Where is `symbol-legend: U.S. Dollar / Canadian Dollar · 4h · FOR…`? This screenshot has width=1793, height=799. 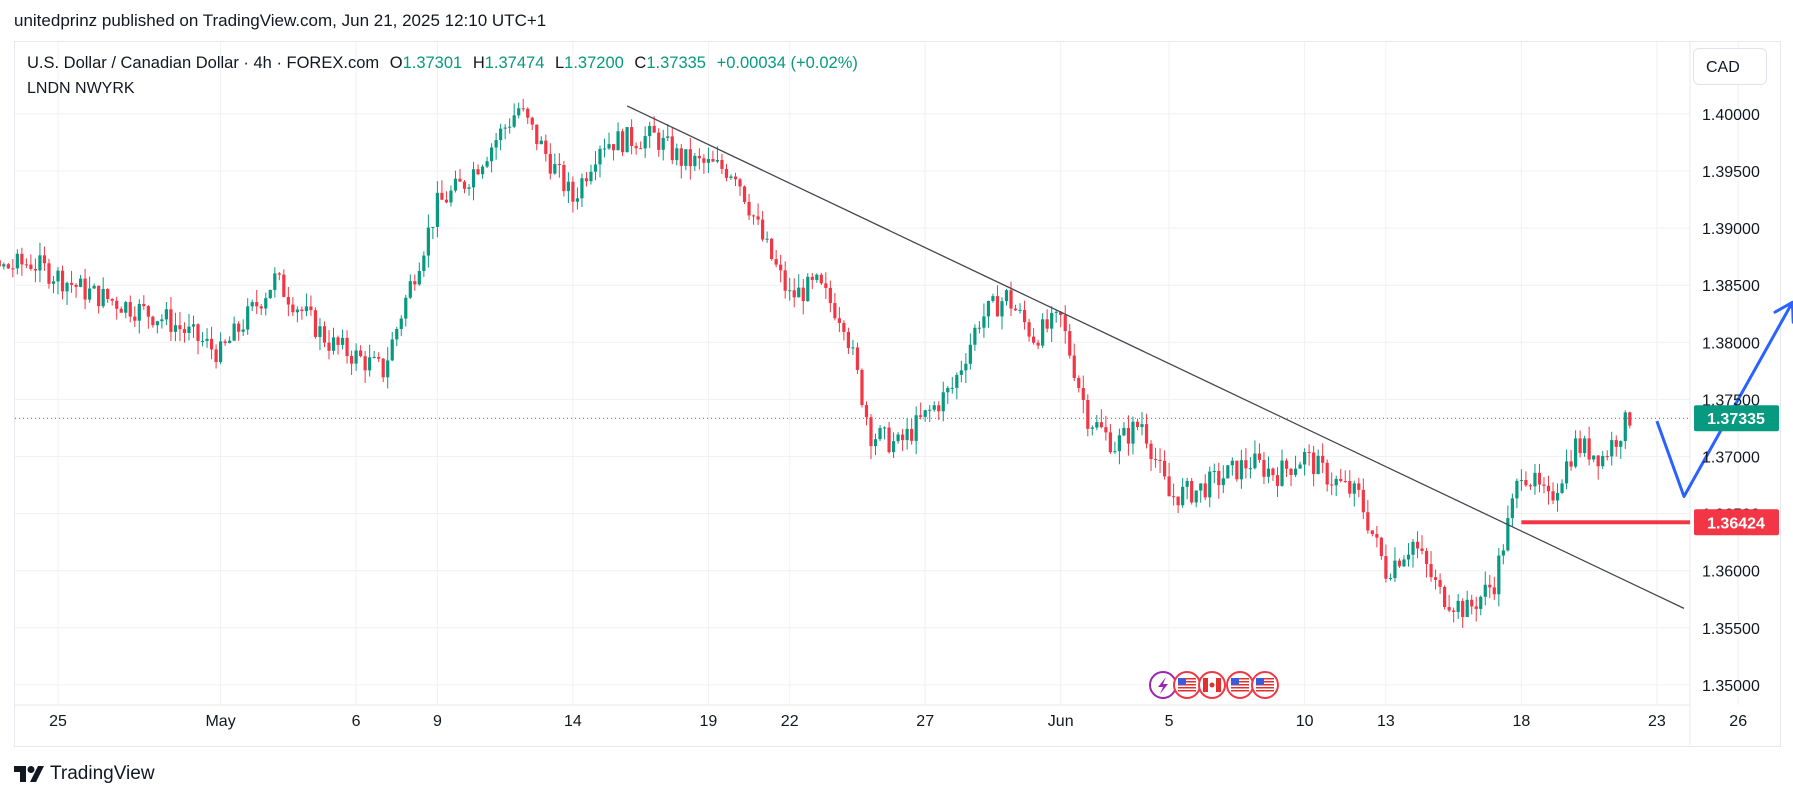 symbol-legend: U.S. Dollar / Canadian Dollar · 4h · FOR… is located at coordinates (442, 63).